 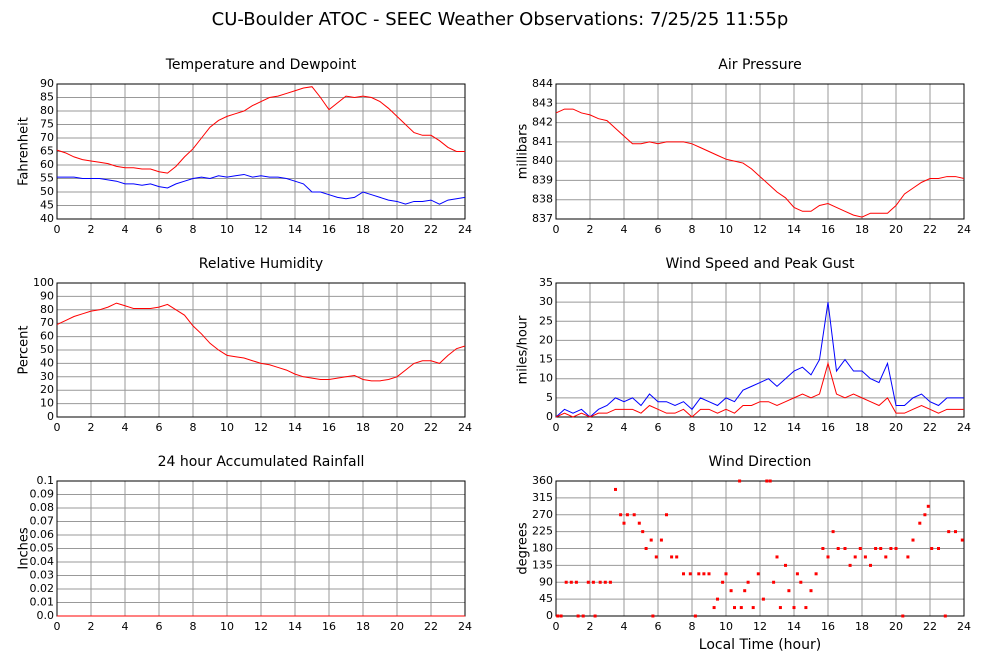 I want to click on y-tick-label: 841, so click(x=542, y=141).